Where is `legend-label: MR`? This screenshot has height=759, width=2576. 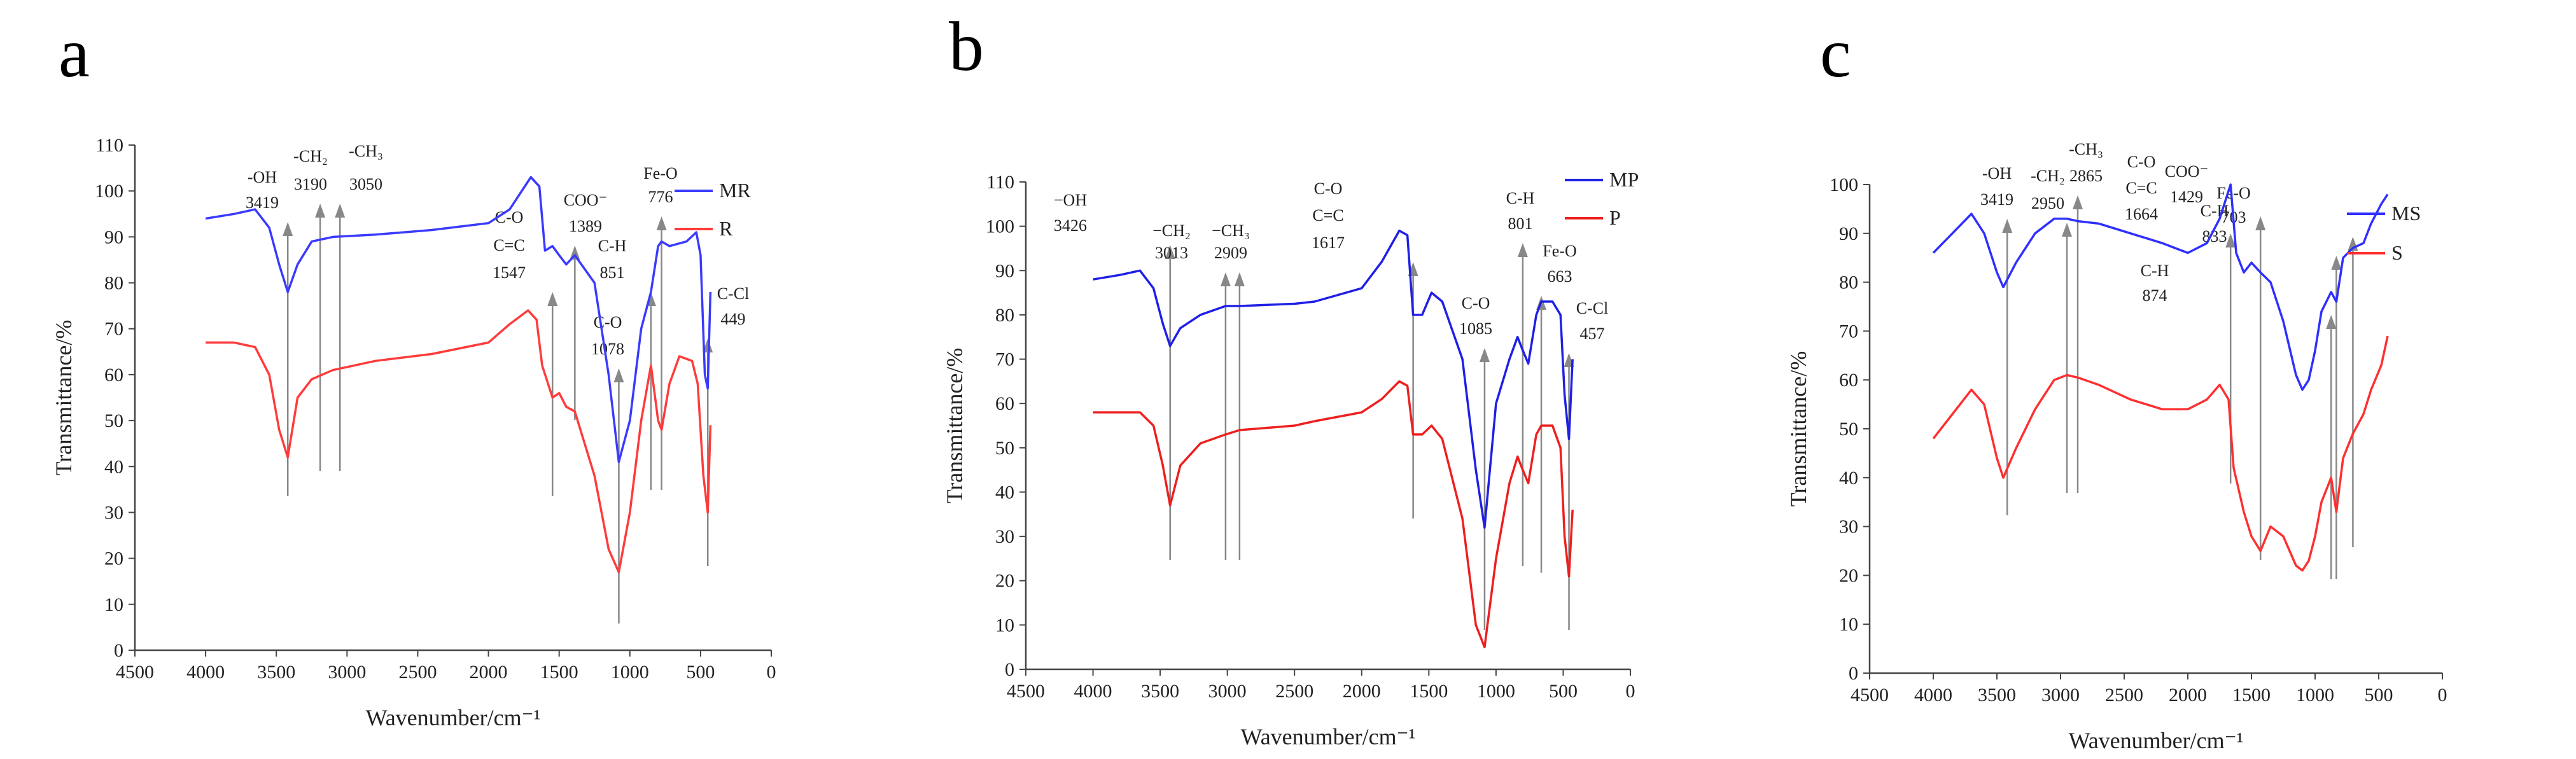 legend-label: MR is located at coordinates (735, 190).